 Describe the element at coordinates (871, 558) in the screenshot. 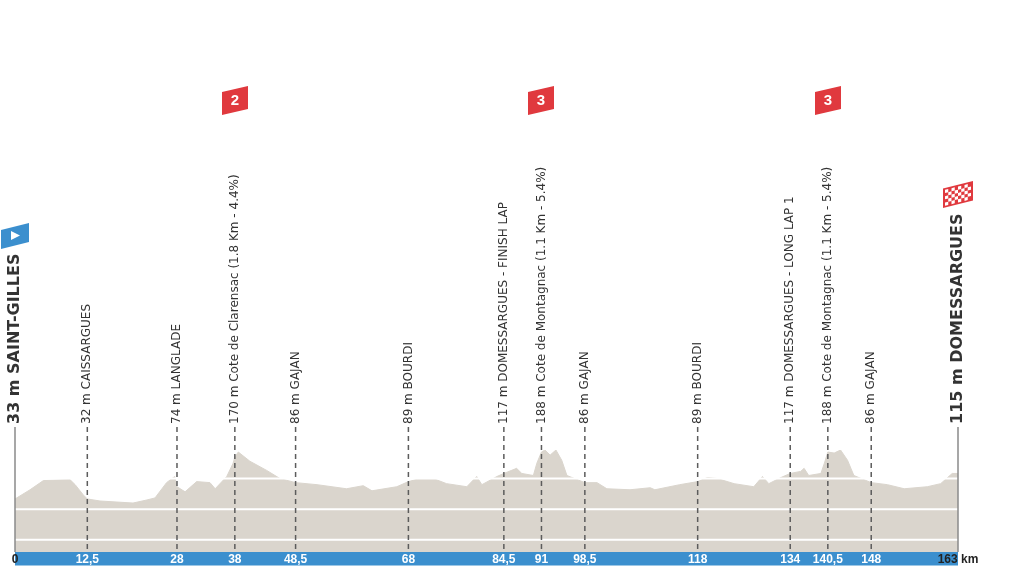

I see `x-tick-label: 148` at that location.